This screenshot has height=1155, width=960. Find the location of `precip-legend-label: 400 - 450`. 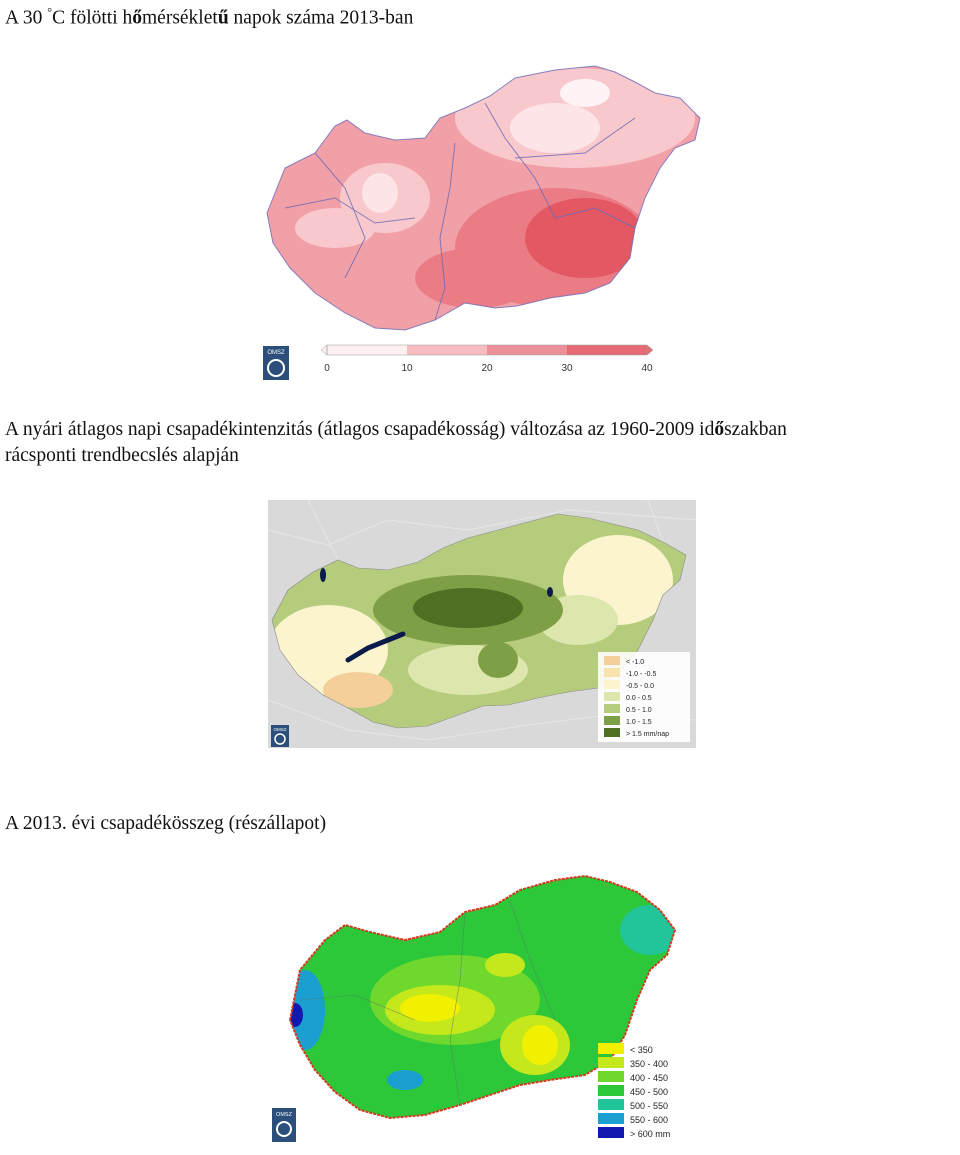

precip-legend-label: 400 - 450 is located at coordinates (649, 1078).